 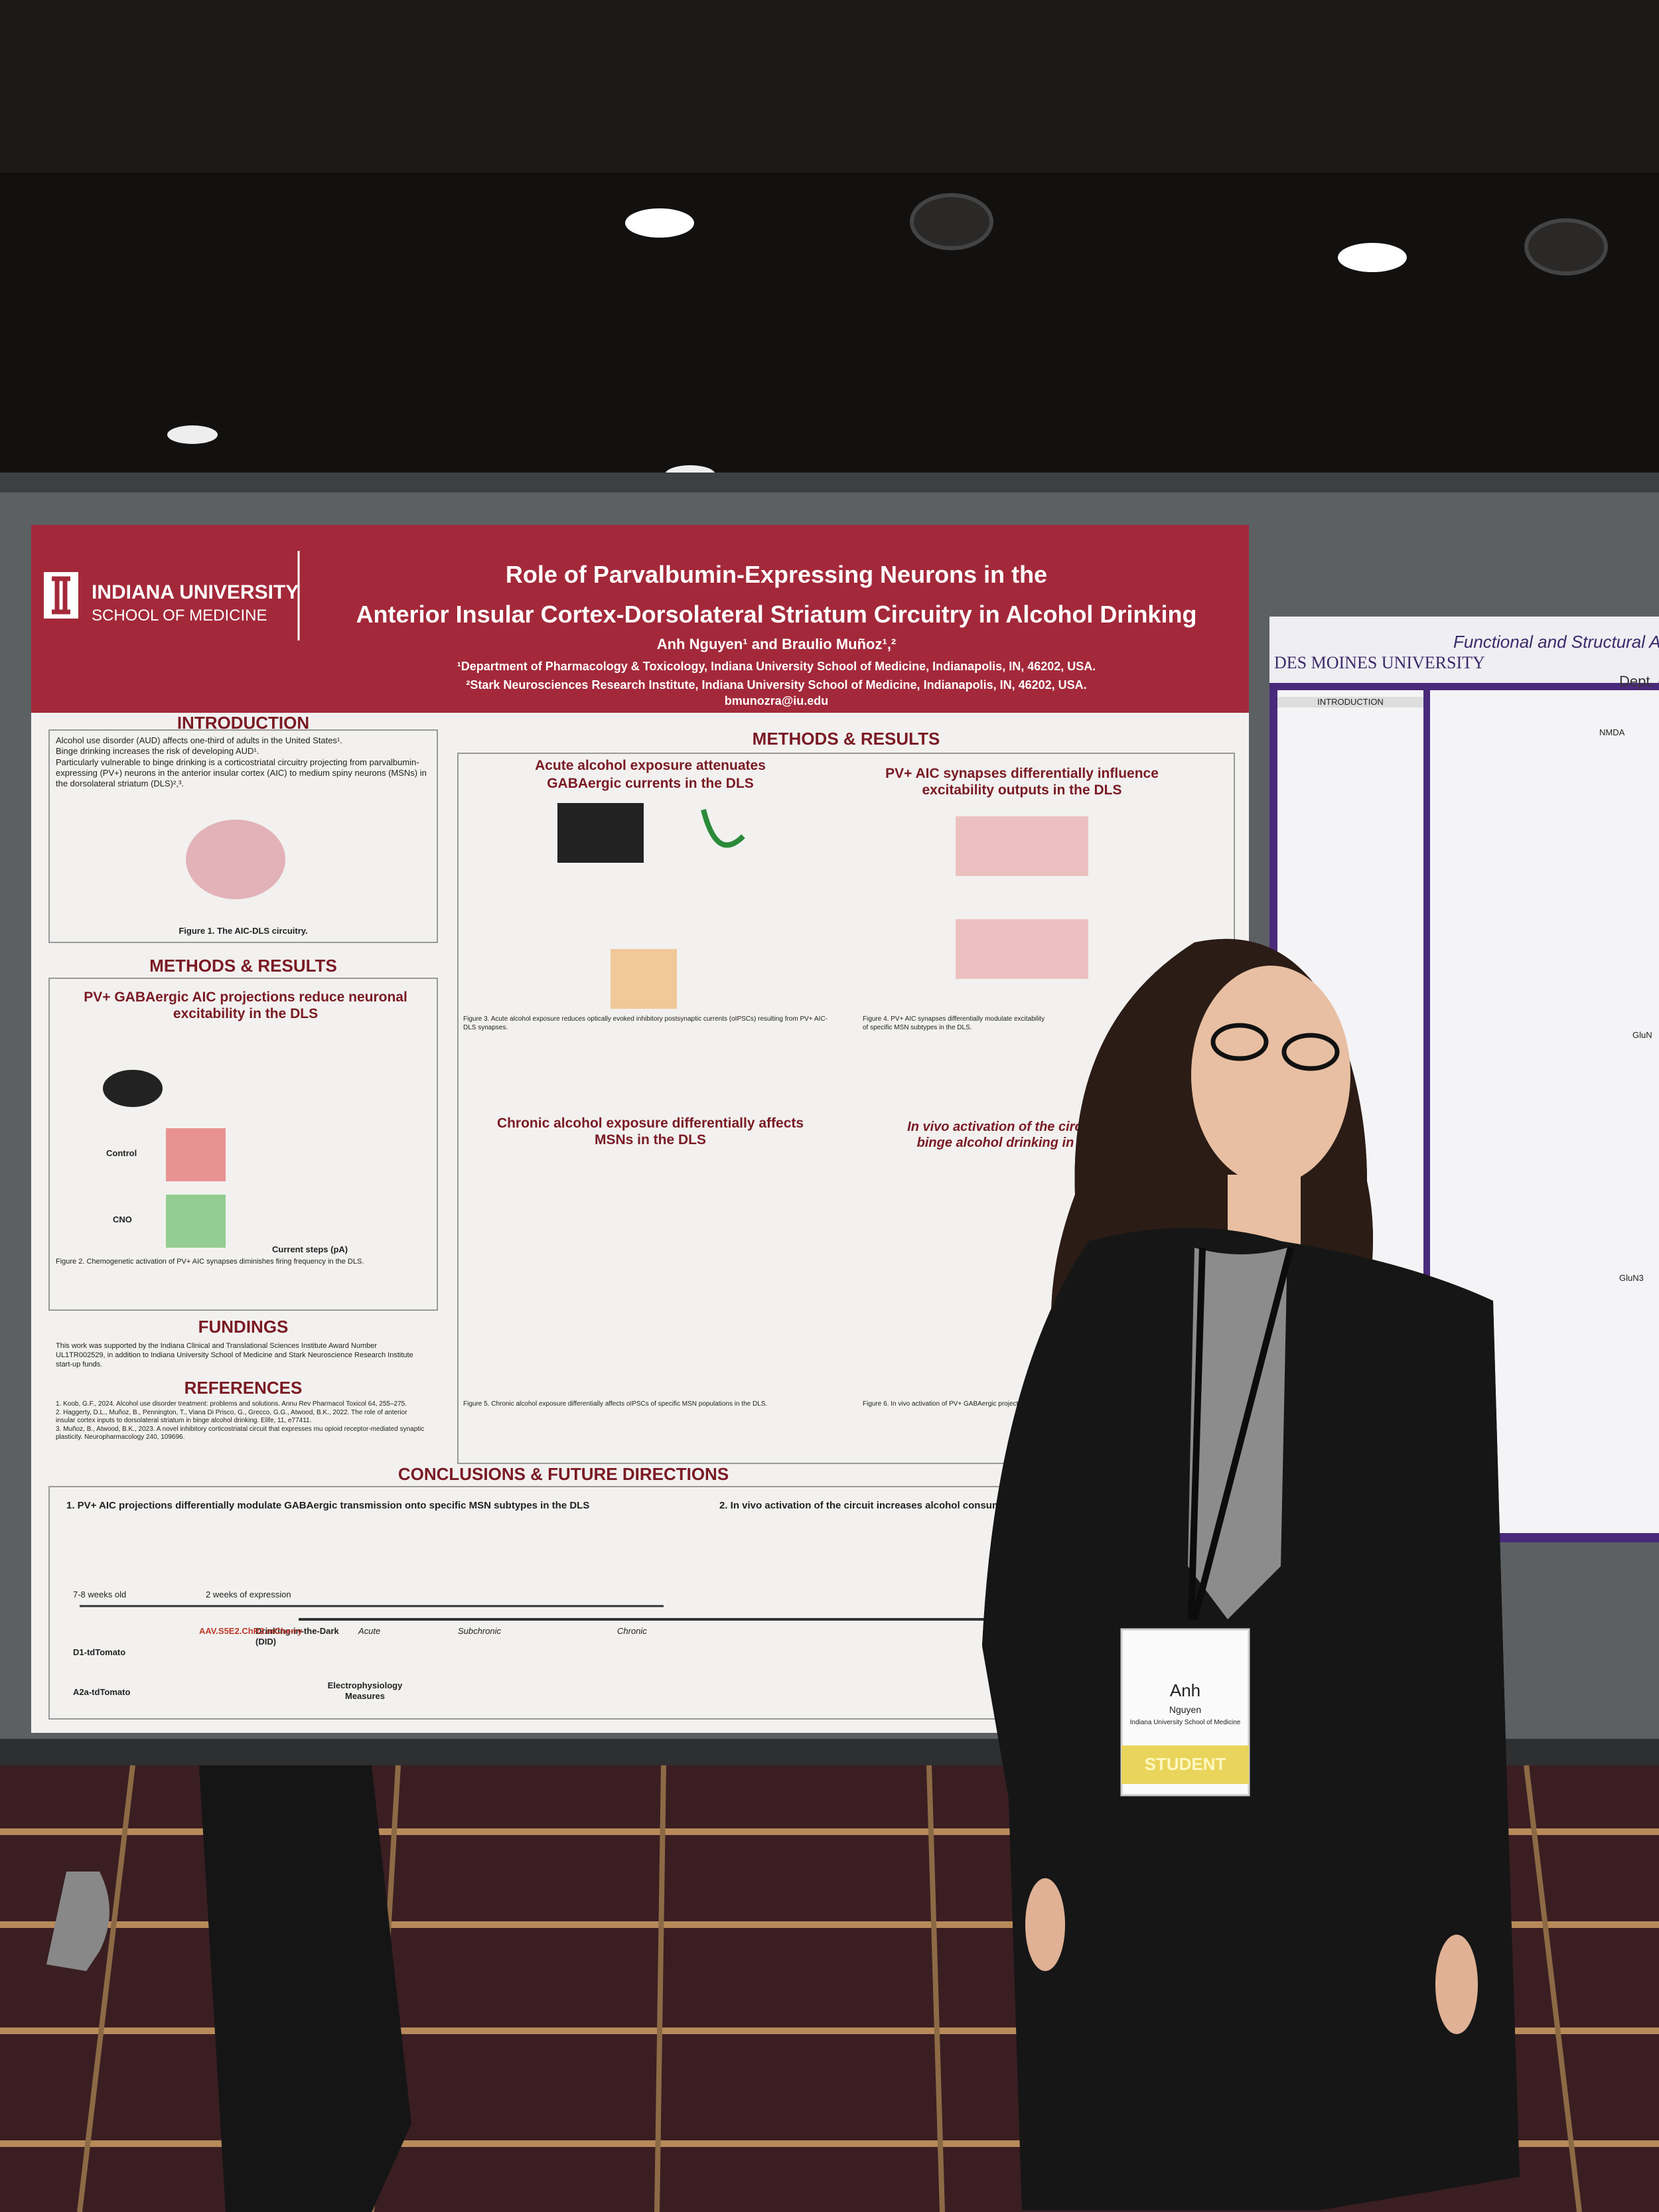 What do you see at coordinates (1350, 702) in the screenshot?
I see `side-section: INTRODUCTION` at bounding box center [1350, 702].